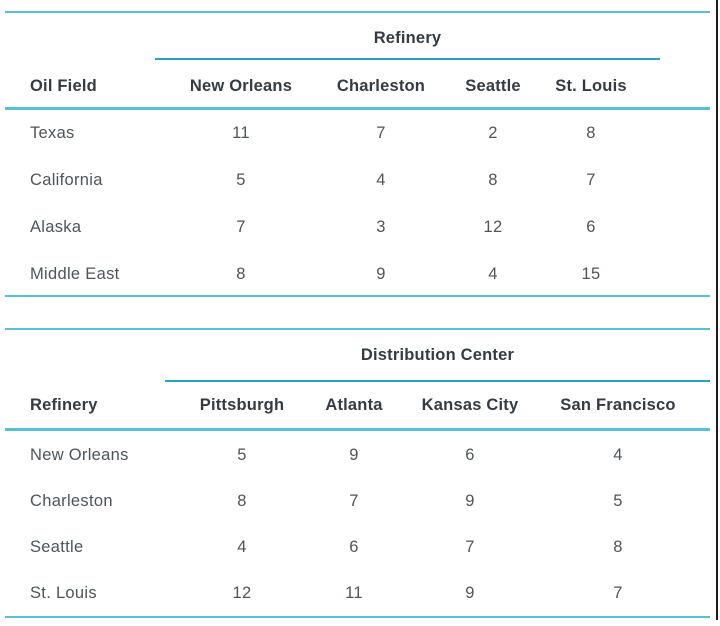  I want to click on row-label: Middle East, so click(75, 274).